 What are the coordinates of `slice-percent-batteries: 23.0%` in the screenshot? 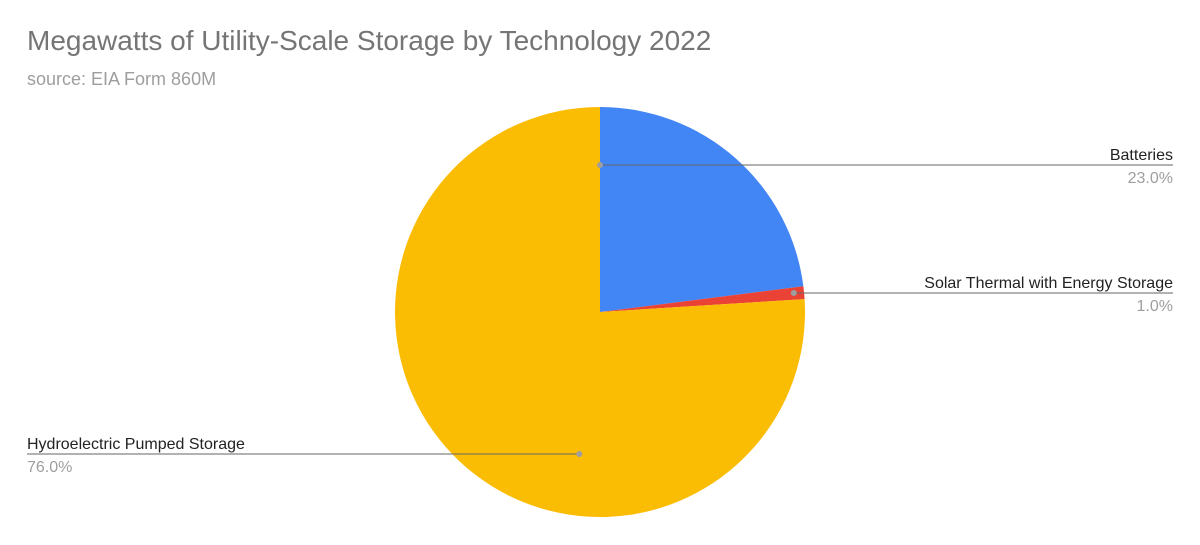 It's located at (1150, 178).